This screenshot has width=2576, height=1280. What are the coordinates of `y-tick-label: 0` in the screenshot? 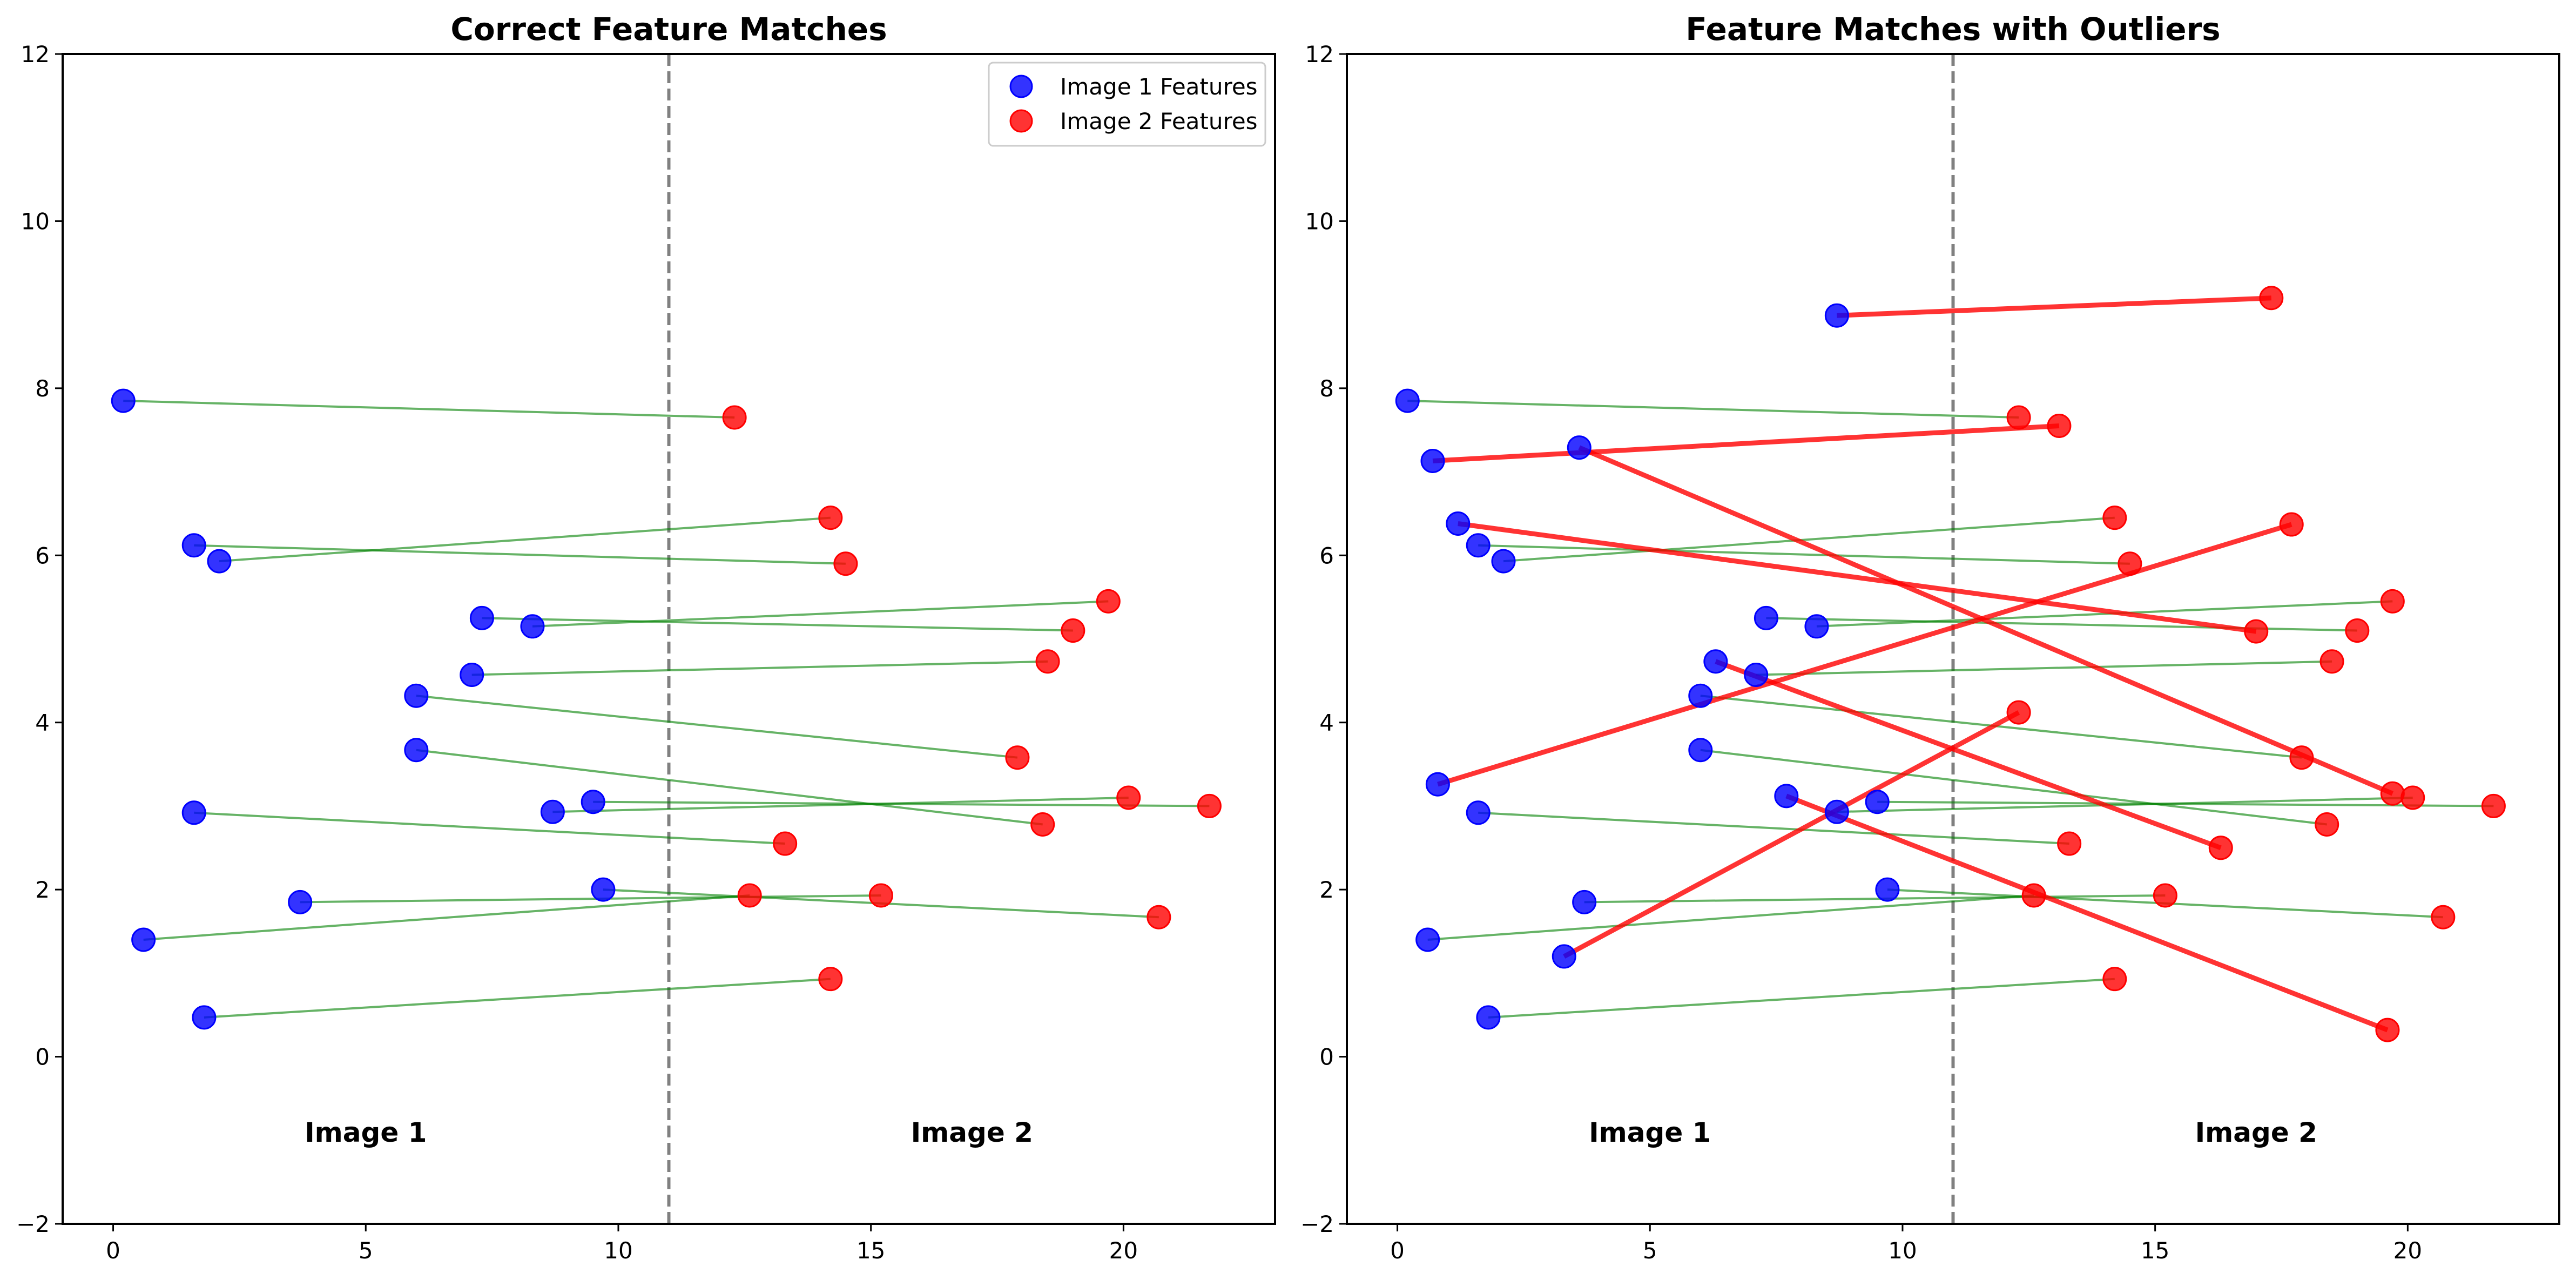 It's located at (42, 1057).